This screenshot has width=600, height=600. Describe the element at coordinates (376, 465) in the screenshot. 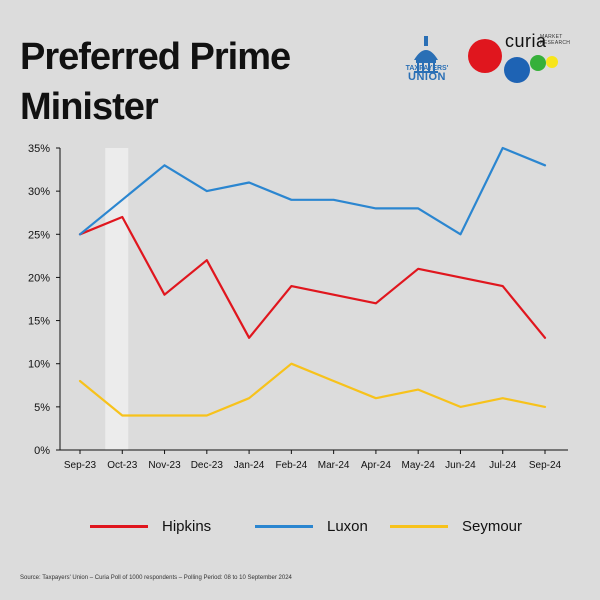

I see `x-tick-label: Apr-24` at that location.